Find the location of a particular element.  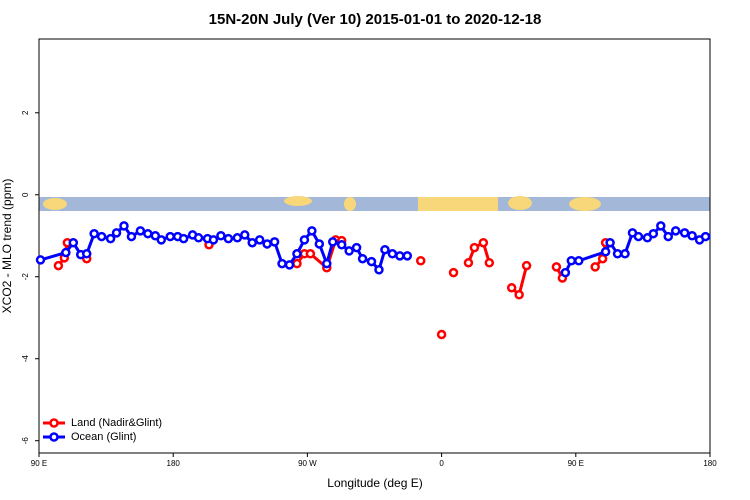

y-tick-label: -6 is located at coordinates (25, 441).